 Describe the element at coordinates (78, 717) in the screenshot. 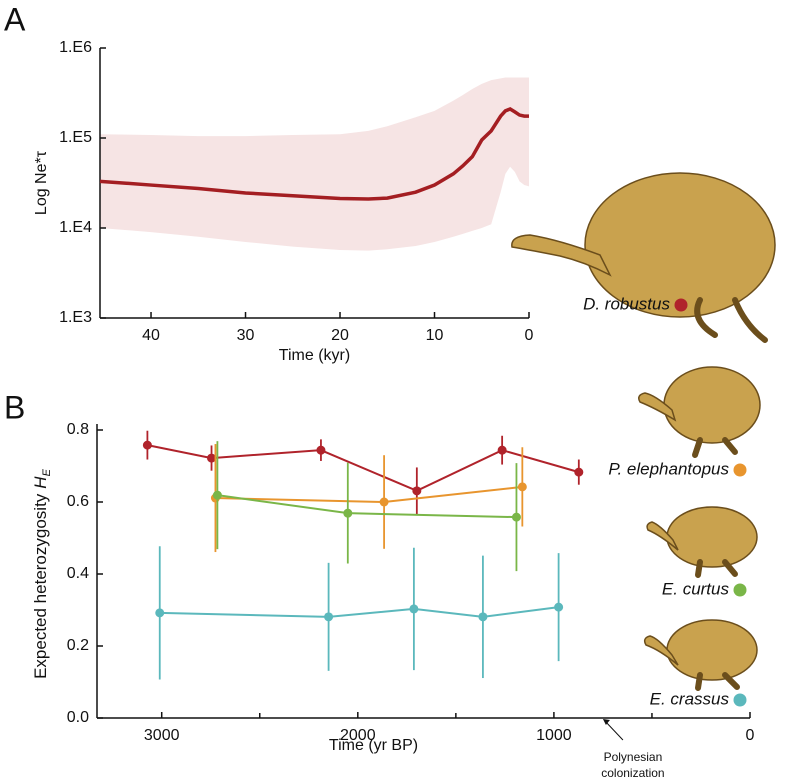

I see `y-tick-label: 0.0` at that location.